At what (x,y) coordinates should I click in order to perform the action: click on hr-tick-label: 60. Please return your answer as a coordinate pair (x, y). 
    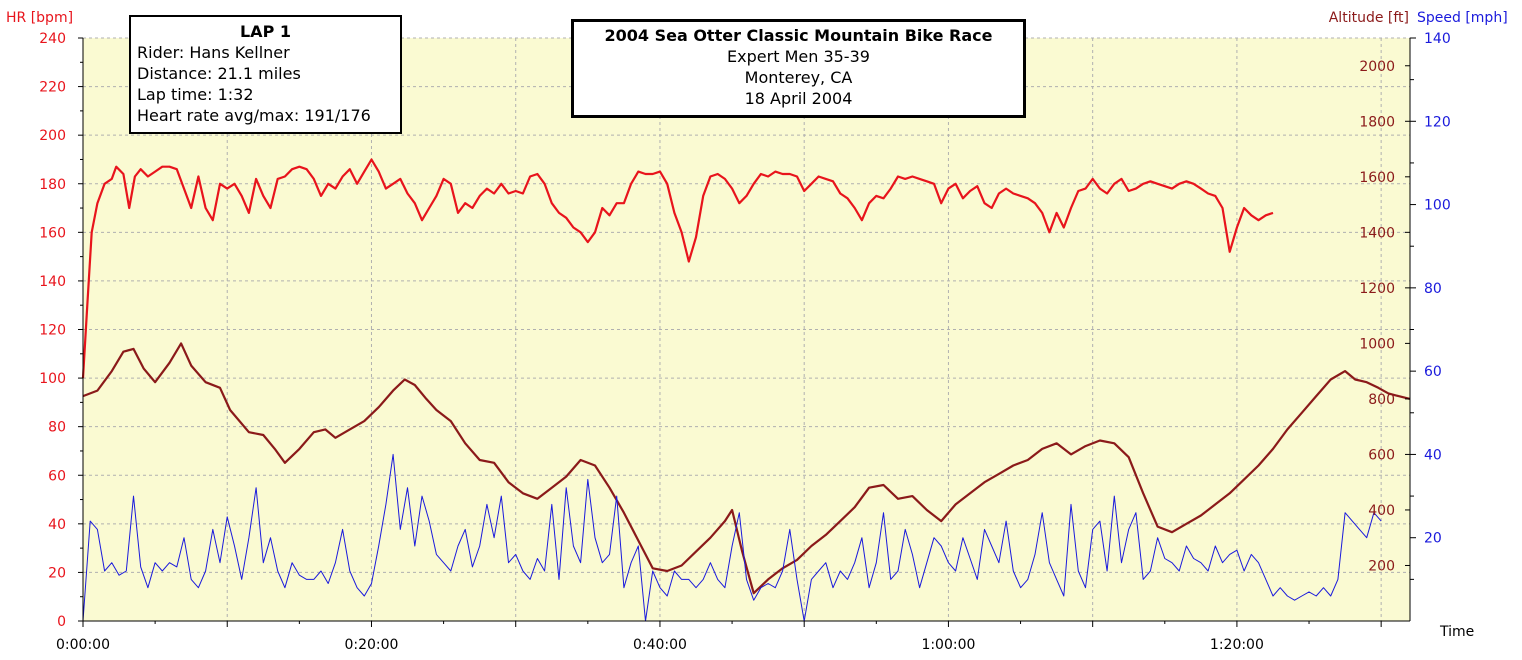
    Looking at the image, I should click on (57, 476).